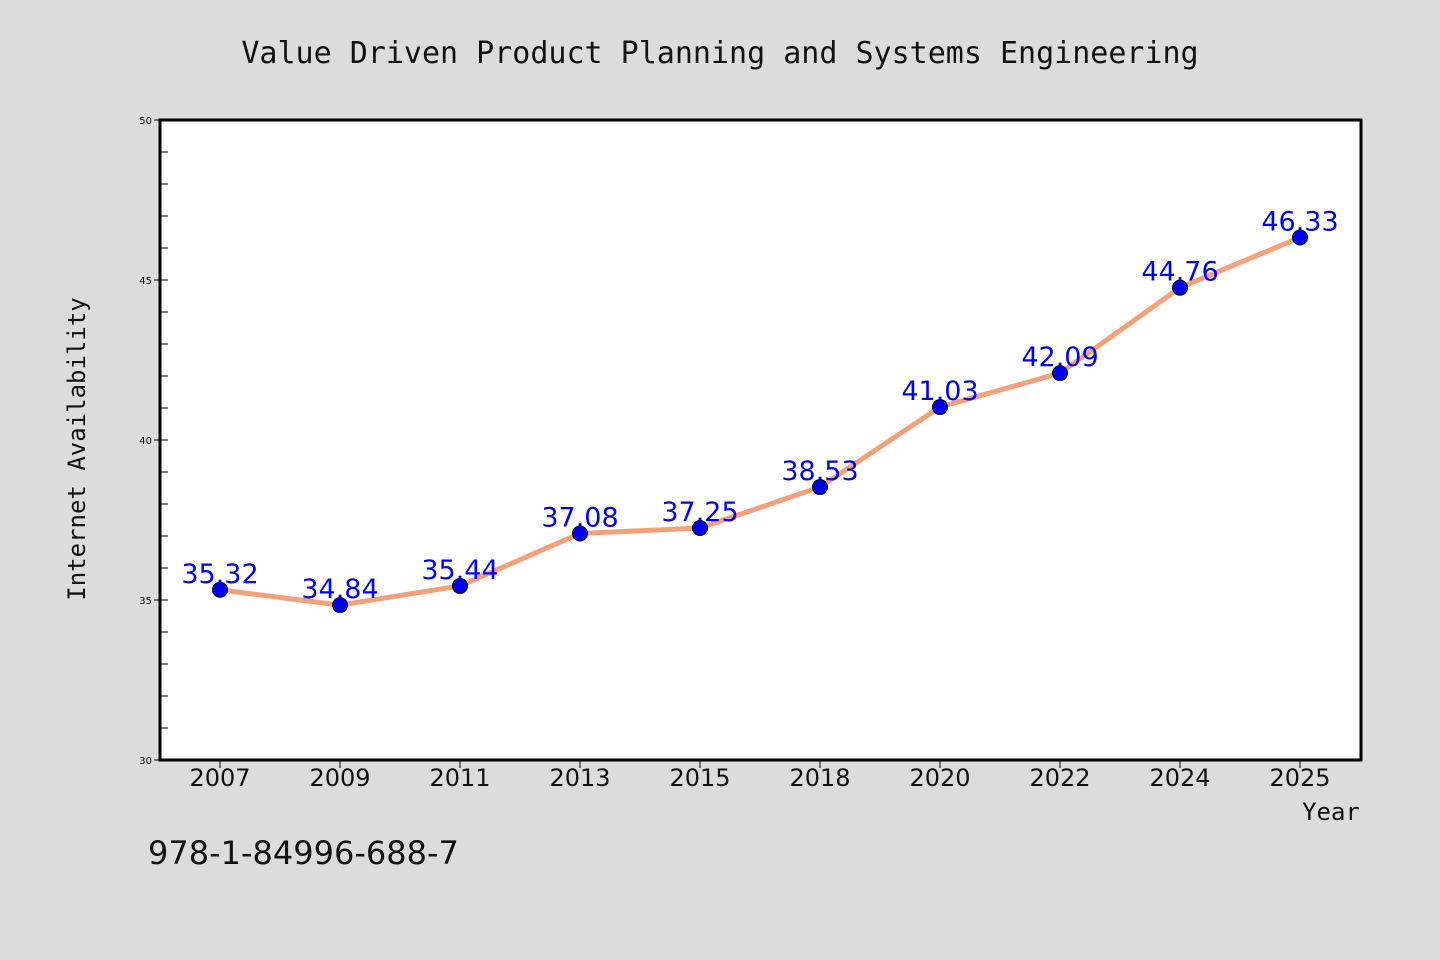 The image size is (1440, 960). Describe the element at coordinates (1299, 778) in the screenshot. I see `x-tick-label: 2025` at that location.